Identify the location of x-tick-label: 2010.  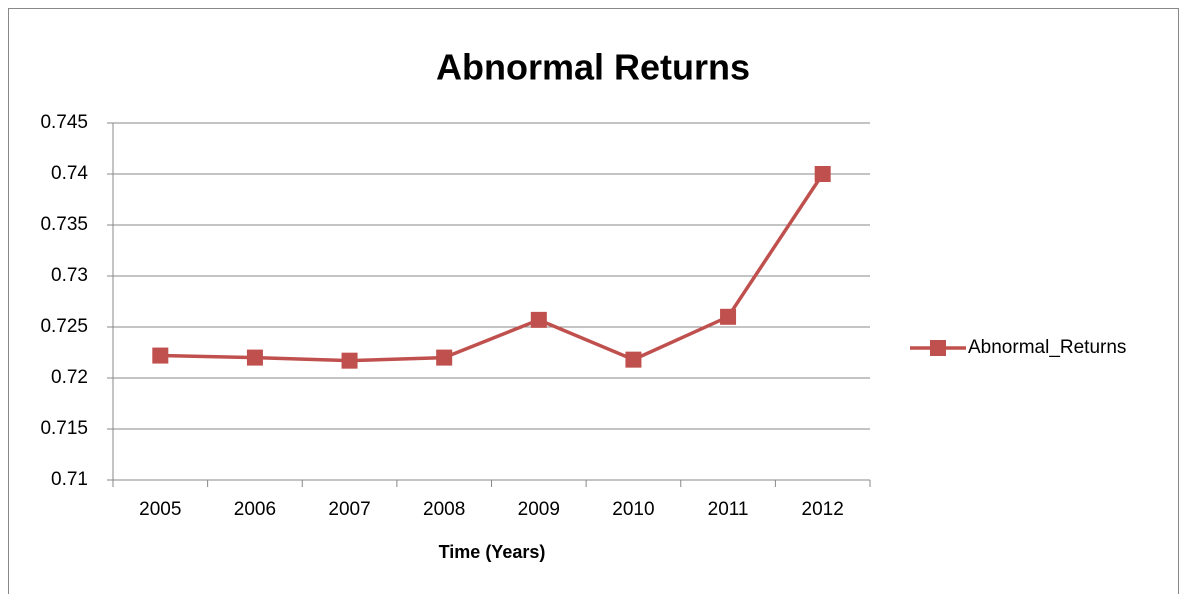
(633, 509).